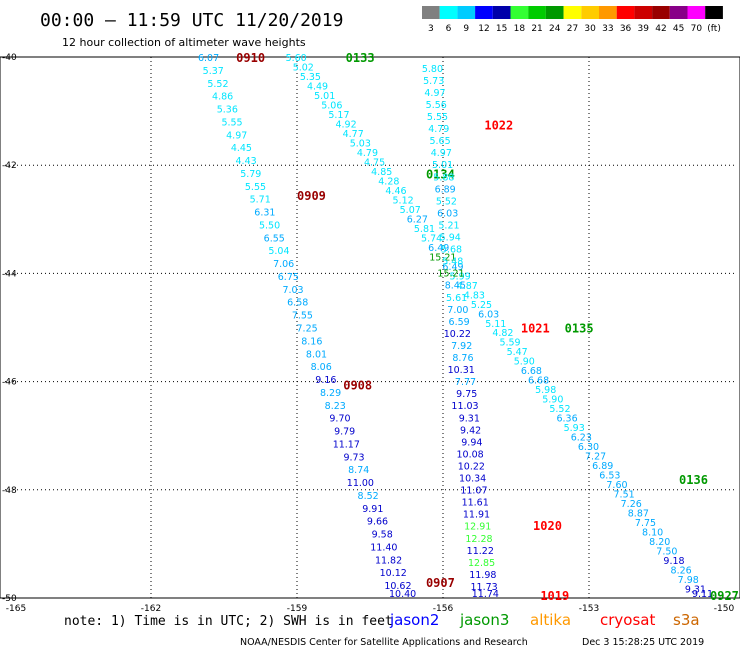 The width and height of the screenshot is (740, 650). What do you see at coordinates (478, 539) in the screenshot?
I see `swh-value: 12.28` at bounding box center [478, 539].